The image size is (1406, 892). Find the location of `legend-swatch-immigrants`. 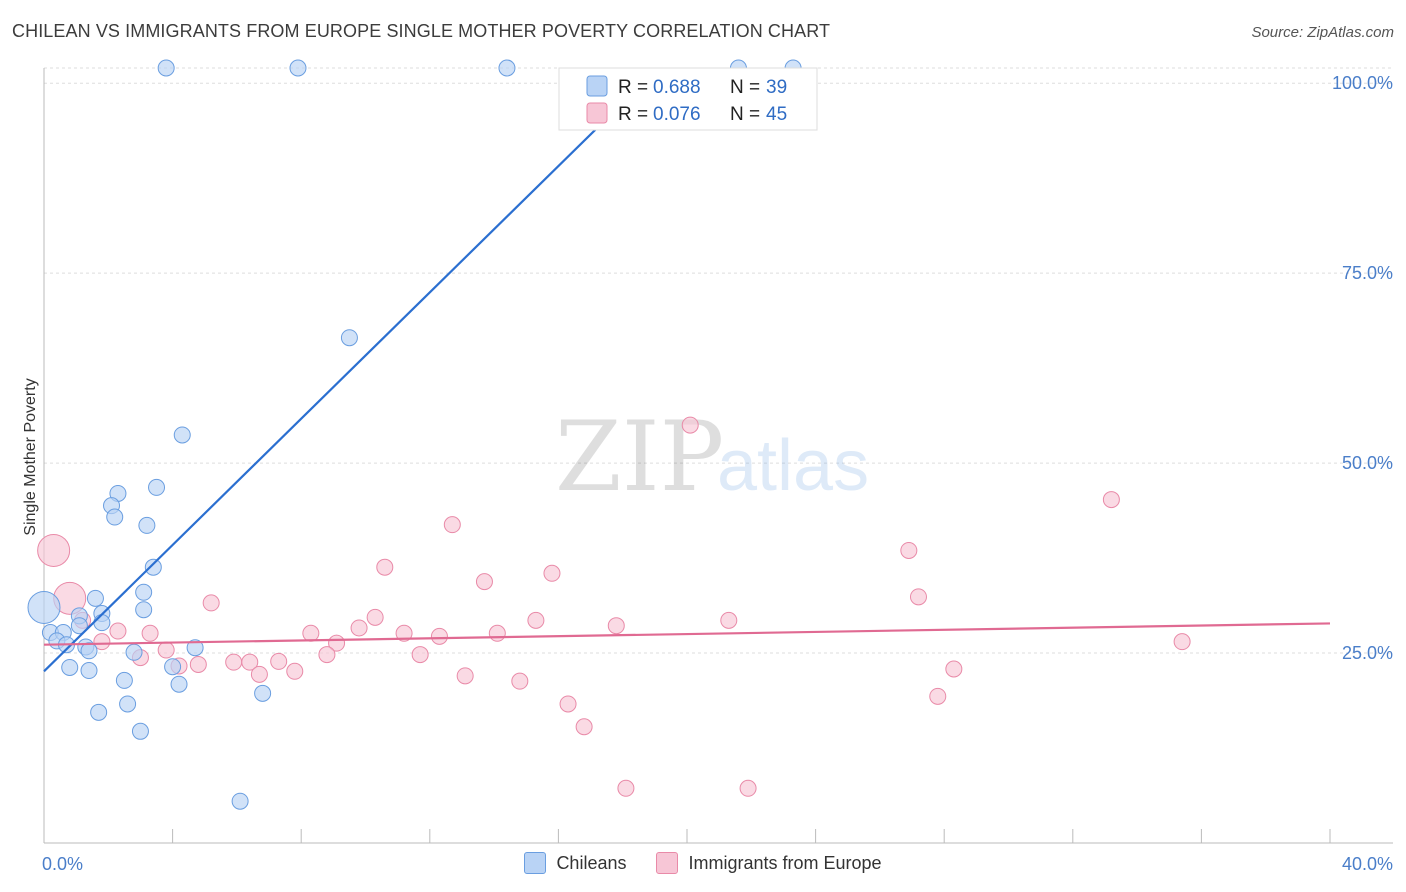

legend-swatch-immigrants is located at coordinates (597, 113).